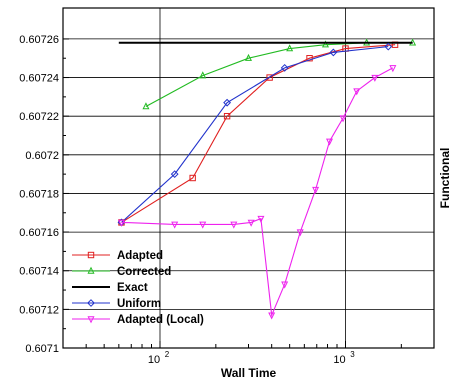 The width and height of the screenshot is (456, 383). I want to click on legend-item: Exact, so click(110, 288).